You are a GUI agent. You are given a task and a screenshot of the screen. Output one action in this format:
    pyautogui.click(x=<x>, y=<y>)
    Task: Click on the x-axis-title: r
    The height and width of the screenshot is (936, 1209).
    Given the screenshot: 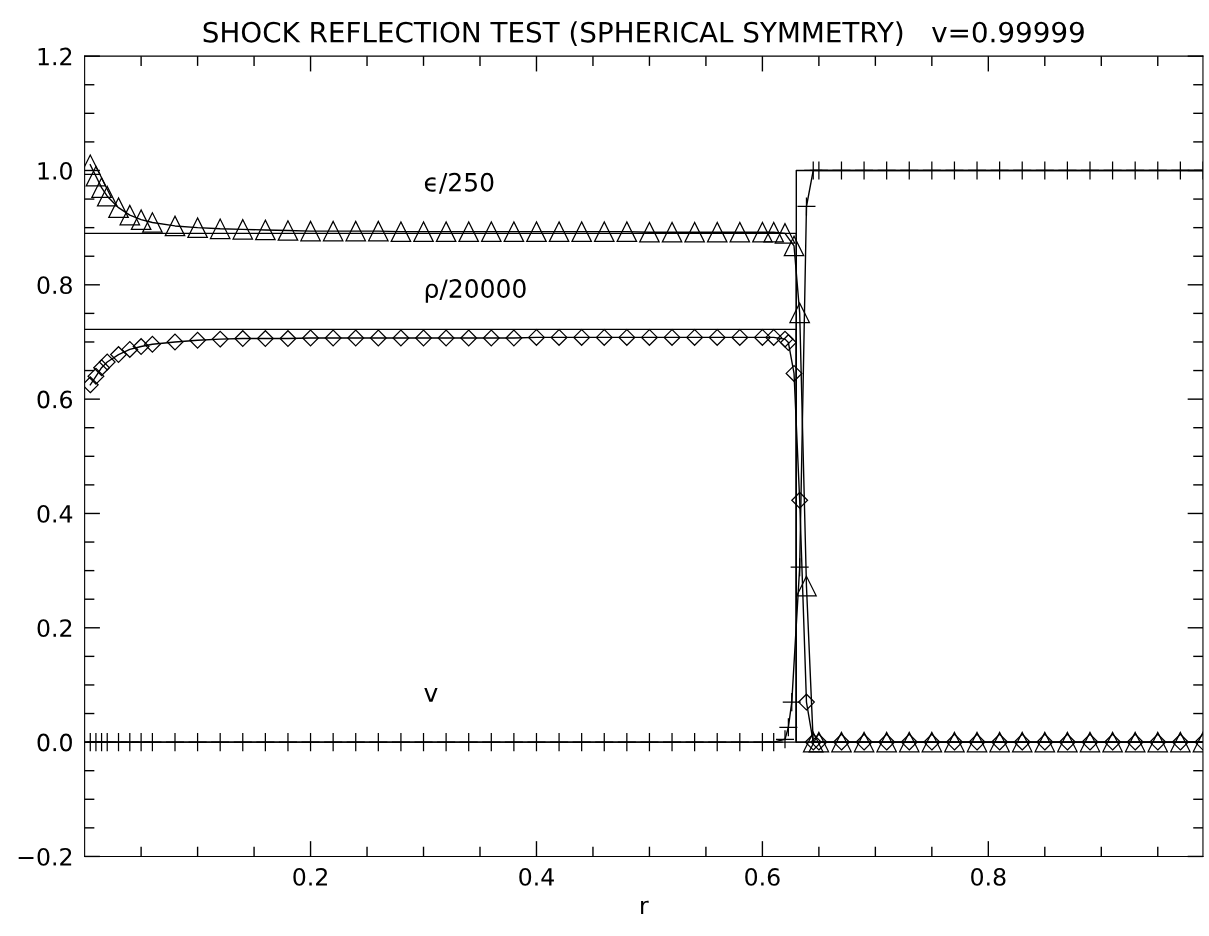 What is the action you would take?
    pyautogui.click(x=645, y=907)
    